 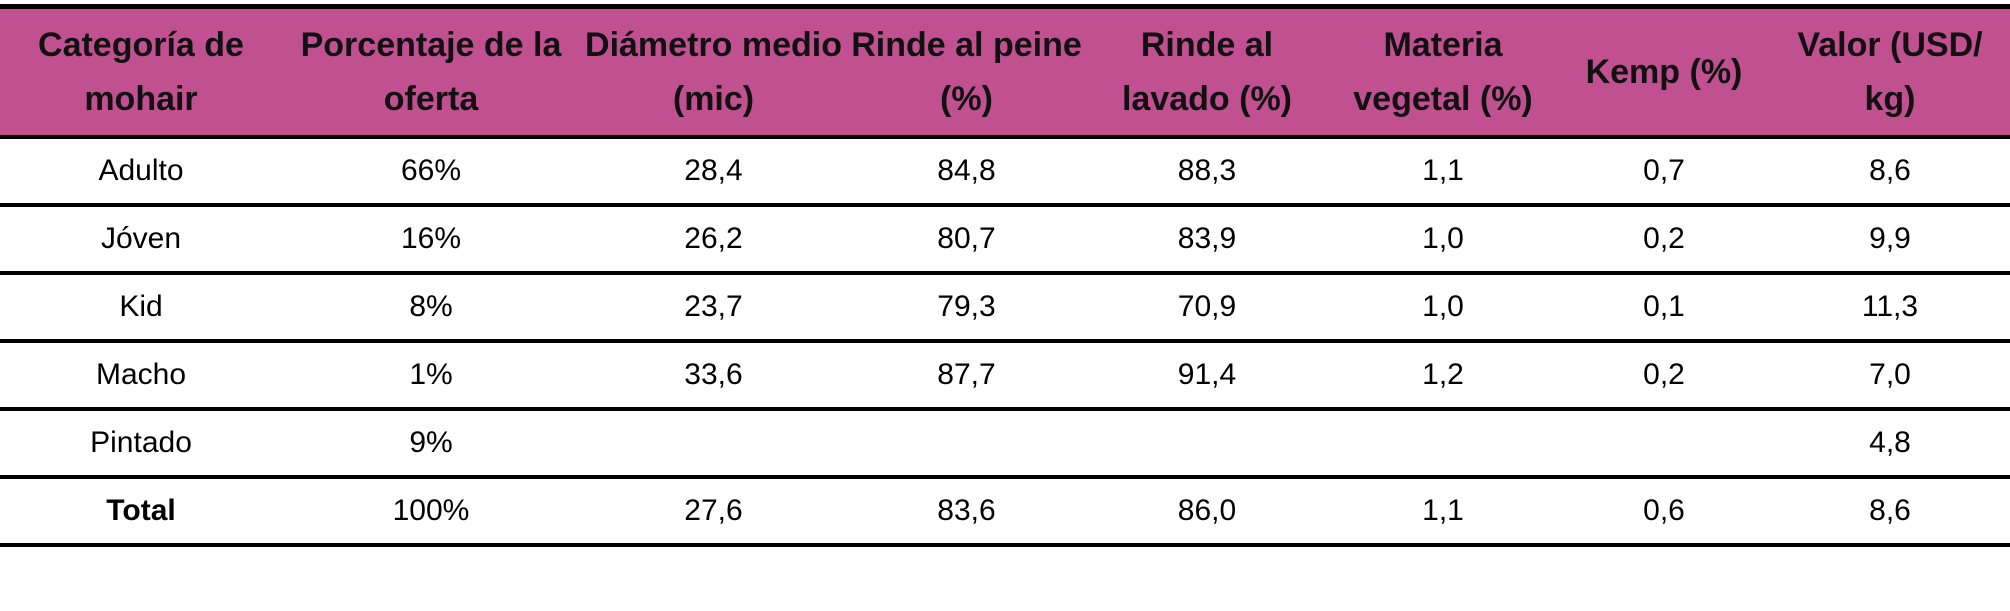 I want to click on table-cell: 87,7, so click(x=966, y=376).